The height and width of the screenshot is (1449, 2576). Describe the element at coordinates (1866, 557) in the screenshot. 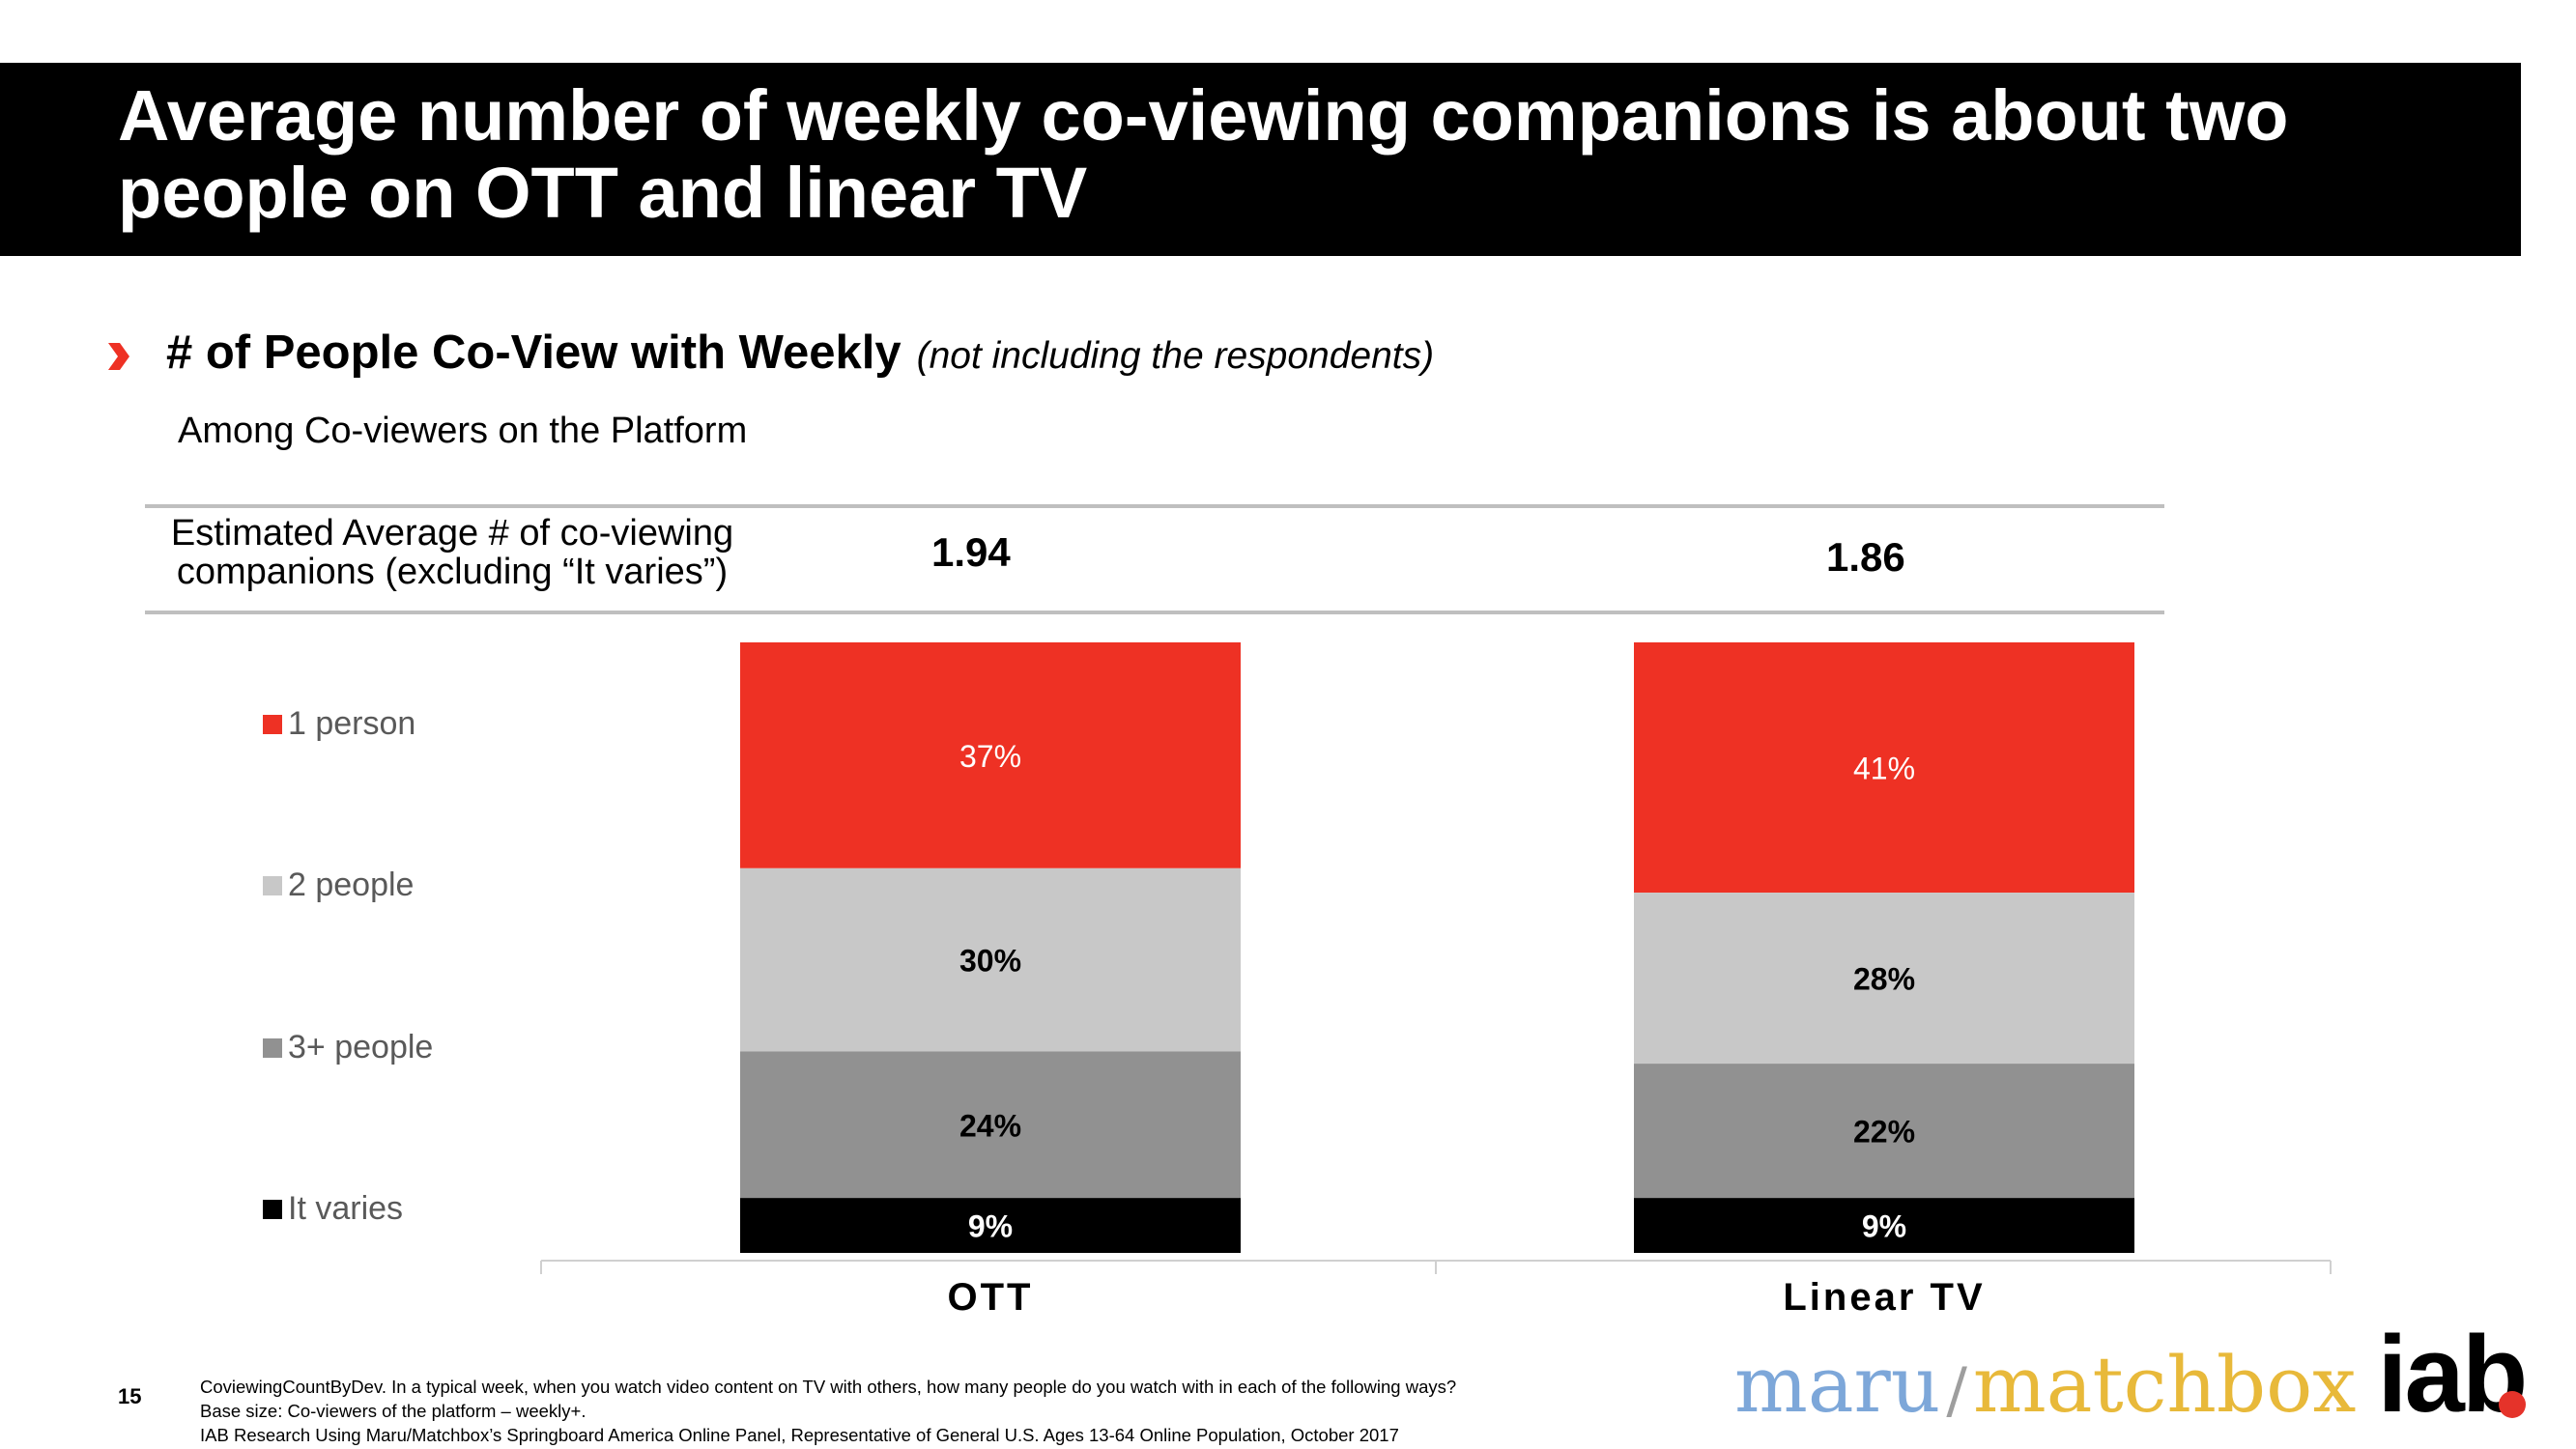

I see `average-value-linear-tv: 1.86` at that location.